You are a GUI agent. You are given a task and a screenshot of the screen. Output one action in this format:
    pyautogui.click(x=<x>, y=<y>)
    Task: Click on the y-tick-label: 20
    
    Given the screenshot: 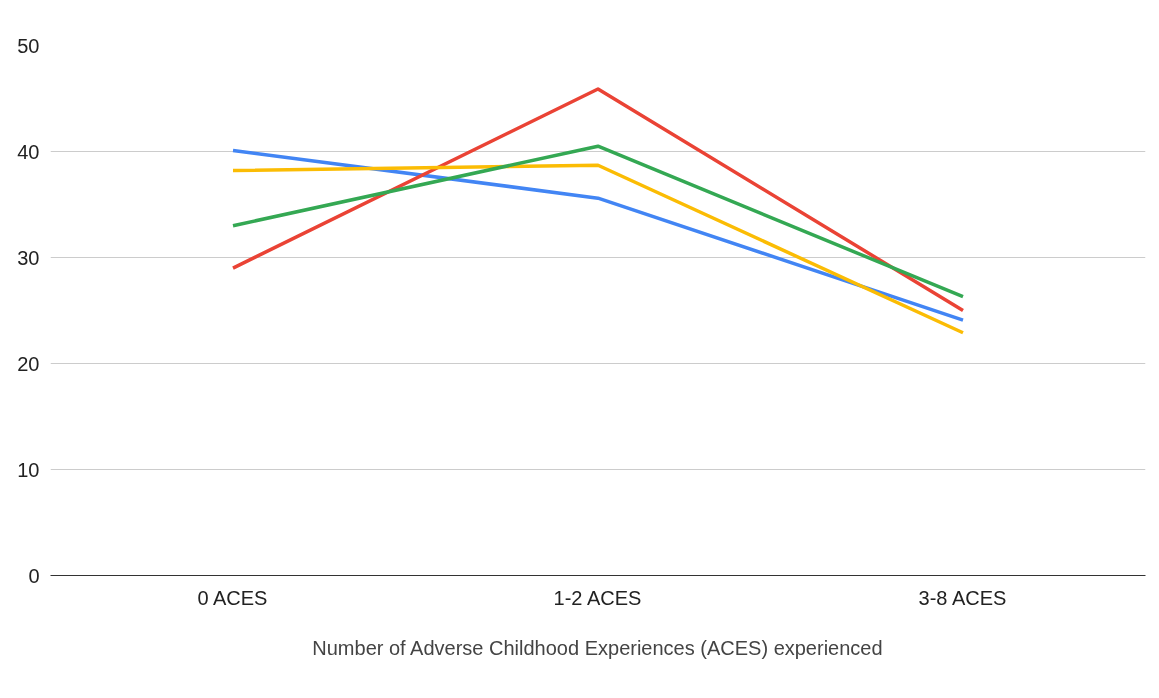 What is the action you would take?
    pyautogui.click(x=28, y=363)
    